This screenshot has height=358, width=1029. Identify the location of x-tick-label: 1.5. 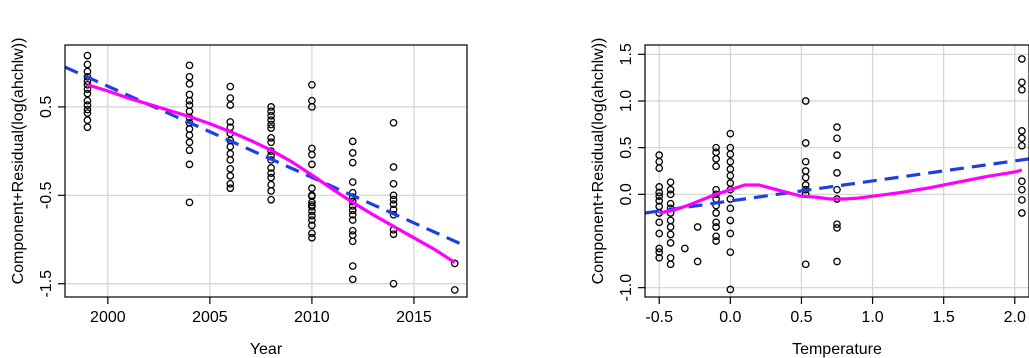
(944, 317).